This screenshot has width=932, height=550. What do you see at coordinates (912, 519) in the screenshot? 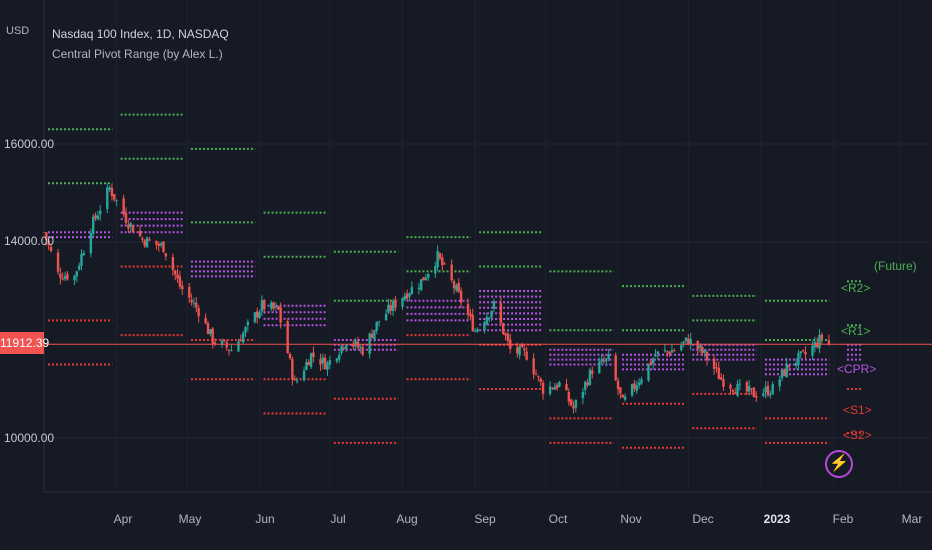
I see `x-tick-mar: Mar` at bounding box center [912, 519].